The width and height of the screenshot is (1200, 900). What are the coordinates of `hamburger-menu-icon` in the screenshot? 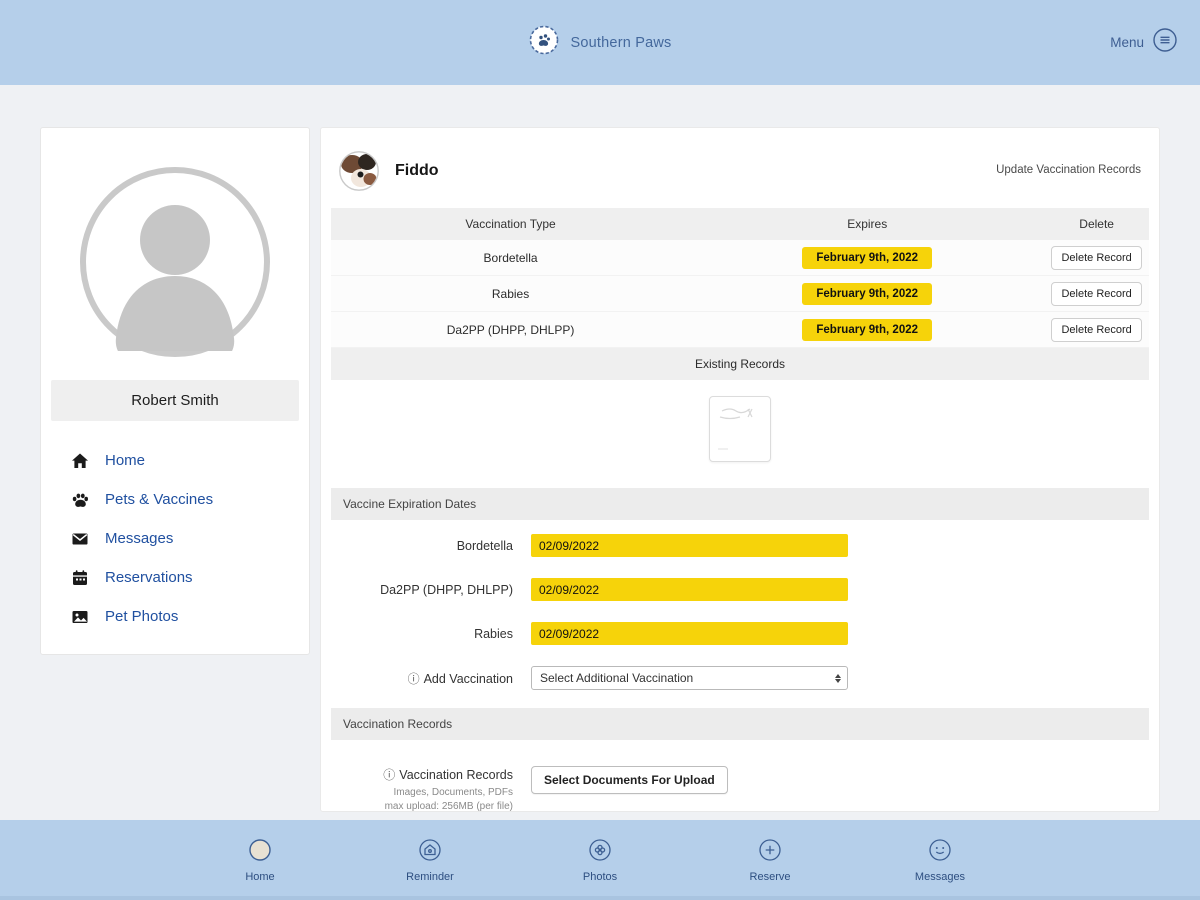 It's located at (1165, 42).